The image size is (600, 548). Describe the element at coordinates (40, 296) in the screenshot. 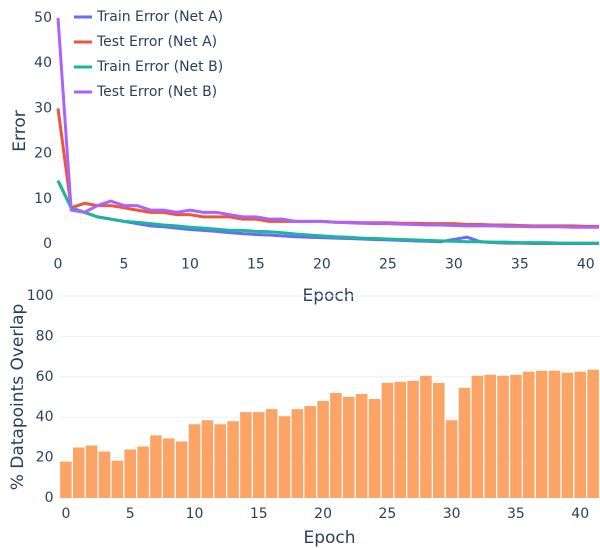

I see `y-tick-label: 100` at that location.